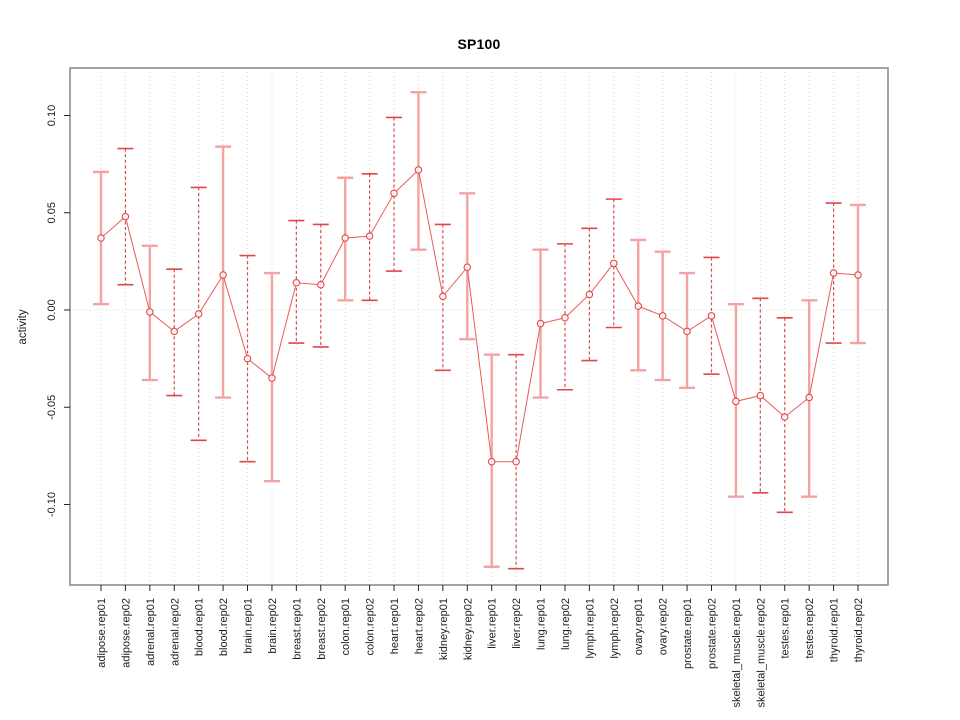 The image size is (960, 720). Describe the element at coordinates (249, 626) in the screenshot. I see `x-tick-label: brain.rep01` at that location.